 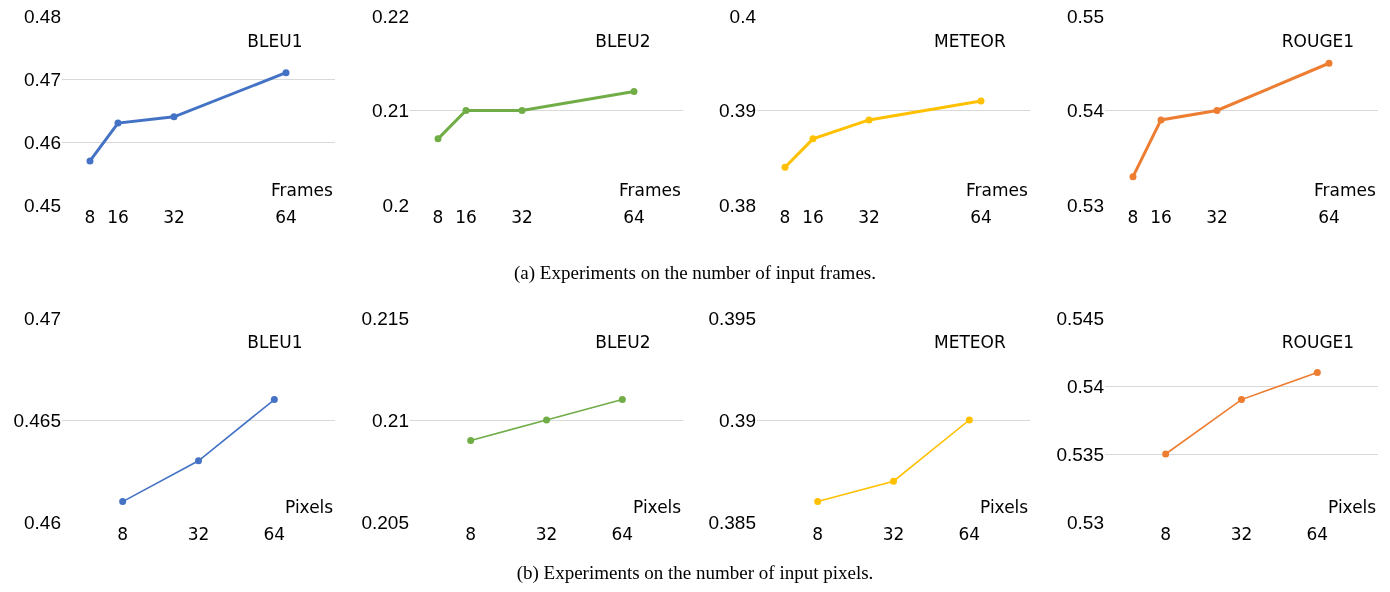 What do you see at coordinates (395, 205) in the screenshot?
I see `y-tick-label: 0.2` at bounding box center [395, 205].